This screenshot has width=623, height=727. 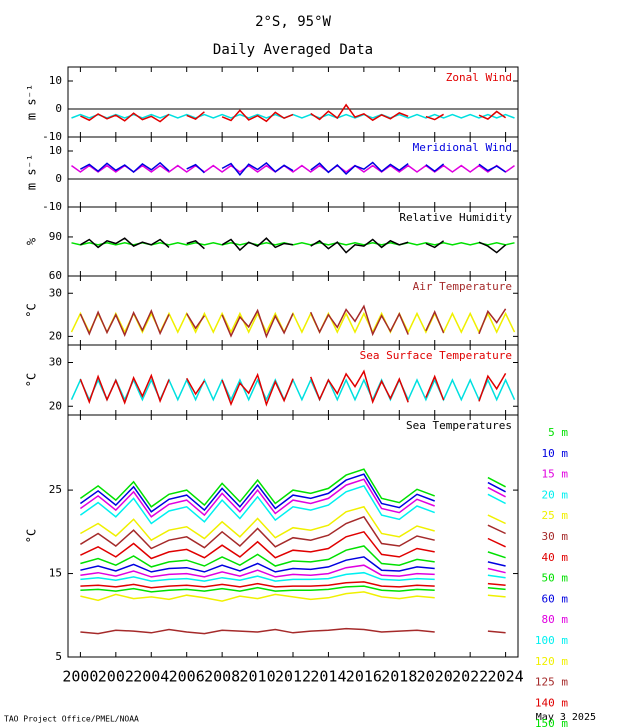 What do you see at coordinates (80, 677) in the screenshot?
I see `x-tick-label: 2000` at bounding box center [80, 677].